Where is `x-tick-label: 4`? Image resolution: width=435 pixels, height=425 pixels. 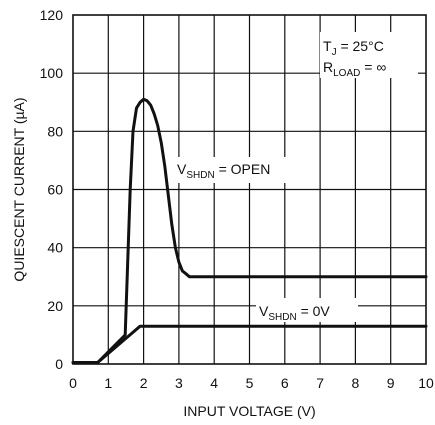
x-tick-label: 4 is located at coordinates (214, 383).